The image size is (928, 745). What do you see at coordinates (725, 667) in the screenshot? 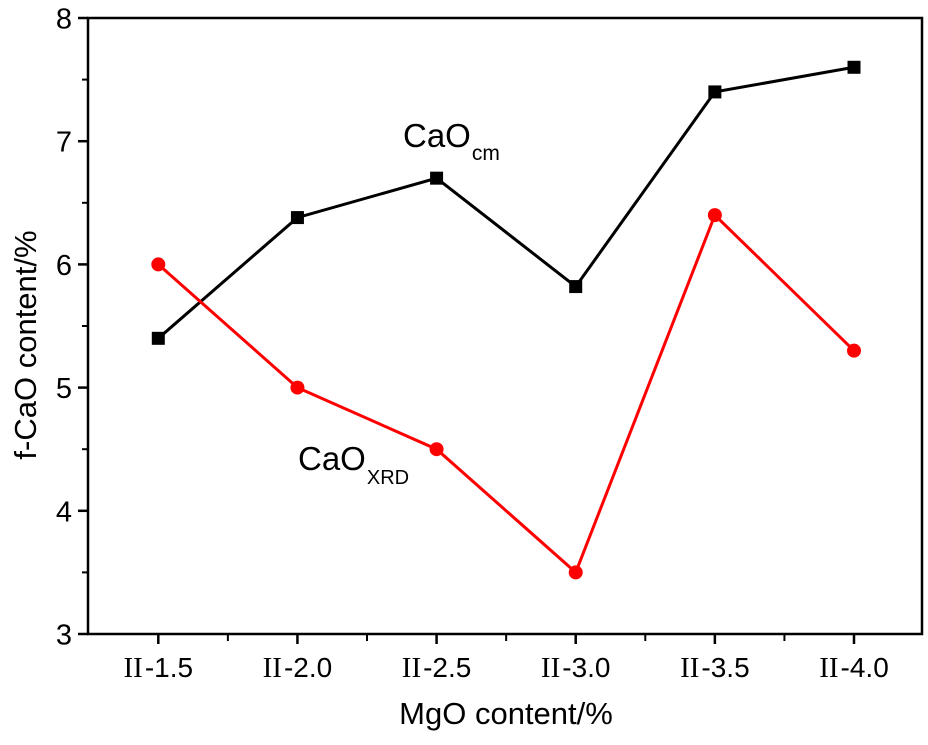
I see `x-tick-label-value: -3.5` at bounding box center [725, 667].